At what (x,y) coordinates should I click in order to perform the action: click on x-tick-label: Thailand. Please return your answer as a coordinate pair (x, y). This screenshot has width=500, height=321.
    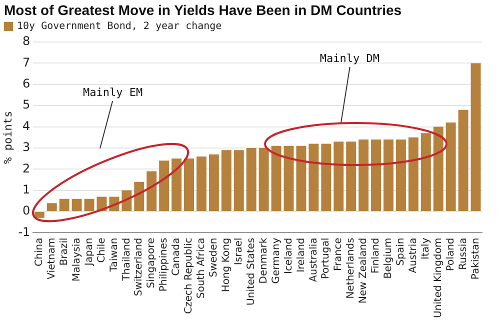
    Looking at the image, I should click on (126, 260).